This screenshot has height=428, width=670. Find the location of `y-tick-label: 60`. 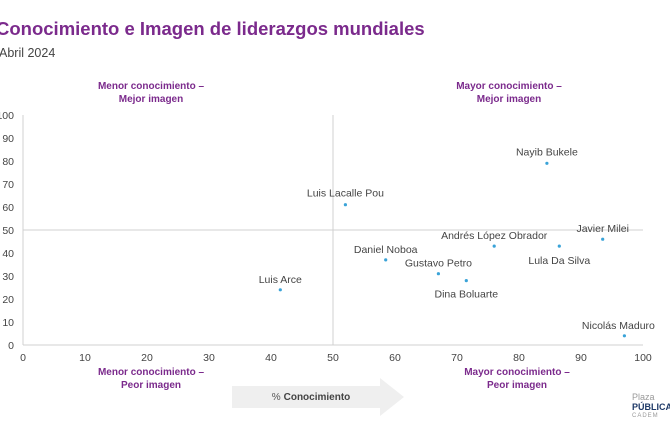

y-tick-label: 60 is located at coordinates (8, 208).